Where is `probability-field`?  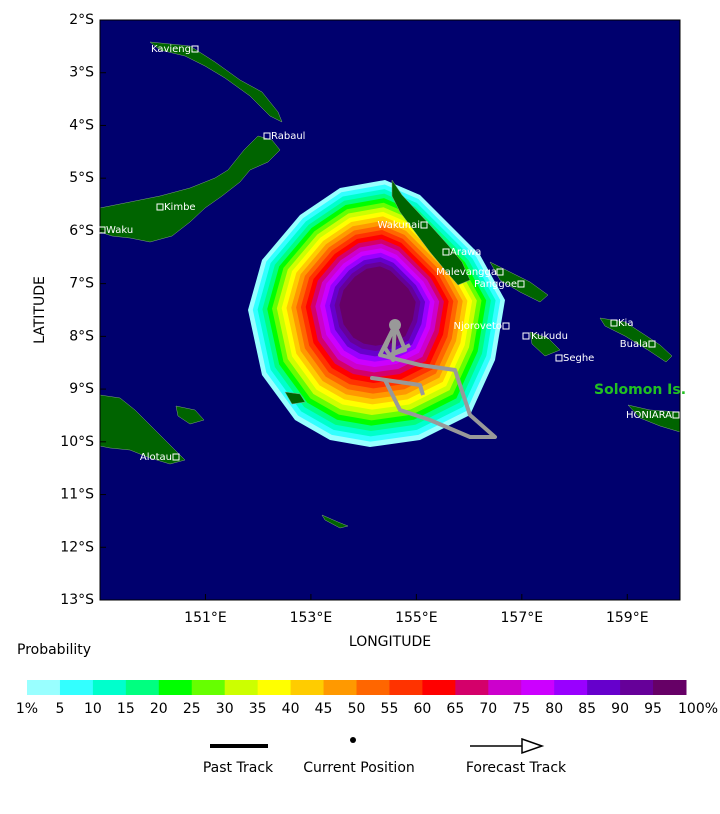 probability-field is located at coordinates (376, 313).